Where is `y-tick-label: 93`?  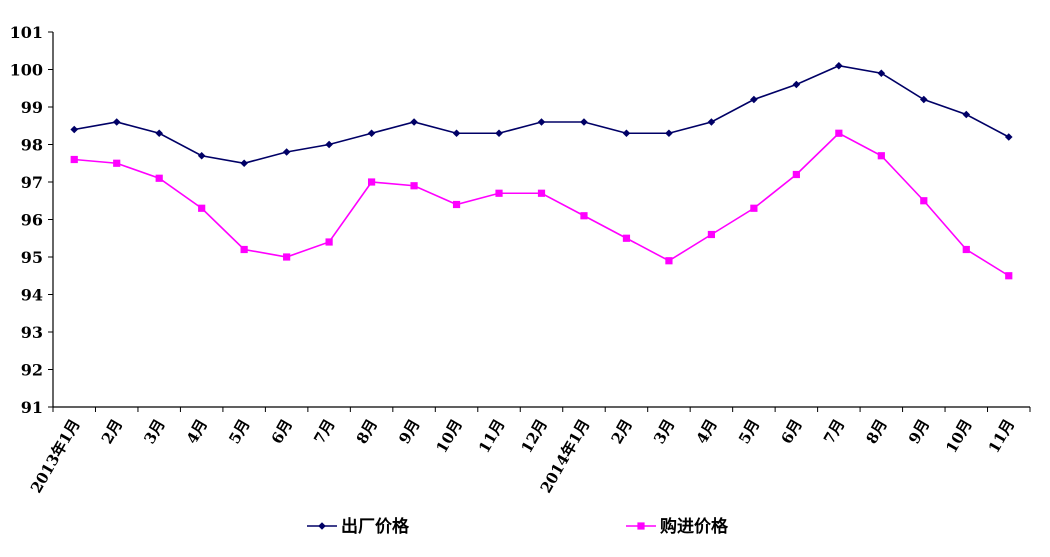 y-tick-label: 93 is located at coordinates (32, 332).